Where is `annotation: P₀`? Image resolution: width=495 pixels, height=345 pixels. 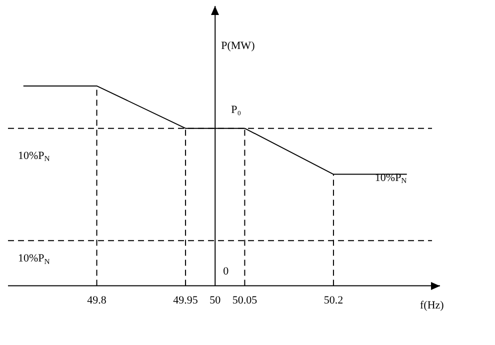
annotation: P₀ is located at coordinates (236, 110).